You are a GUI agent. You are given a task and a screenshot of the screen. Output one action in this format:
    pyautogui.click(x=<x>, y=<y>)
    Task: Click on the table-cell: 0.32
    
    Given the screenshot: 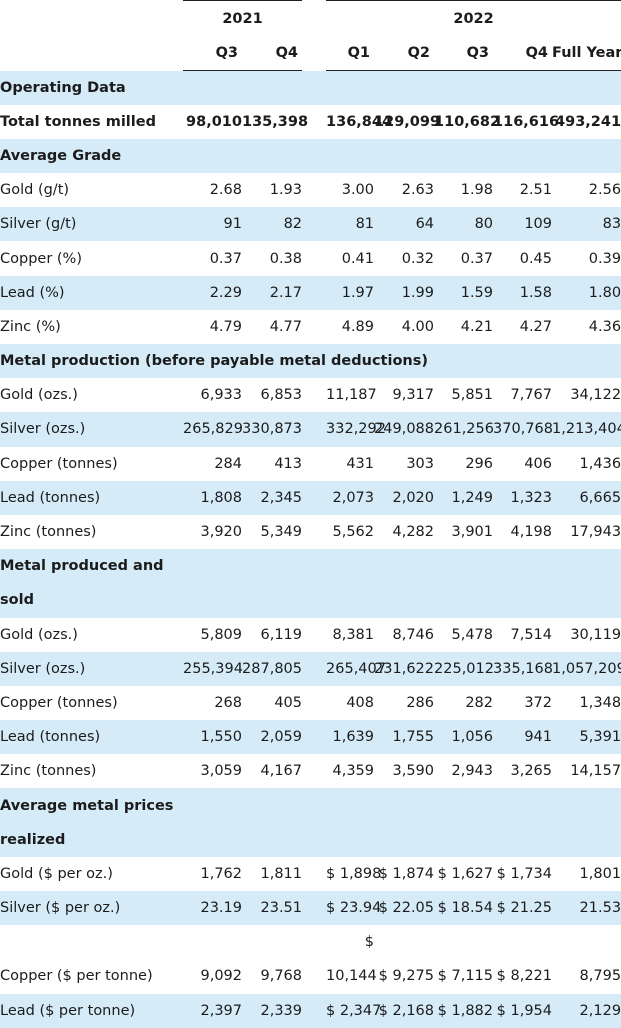 What is the action you would take?
    pyautogui.click(x=418, y=258)
    